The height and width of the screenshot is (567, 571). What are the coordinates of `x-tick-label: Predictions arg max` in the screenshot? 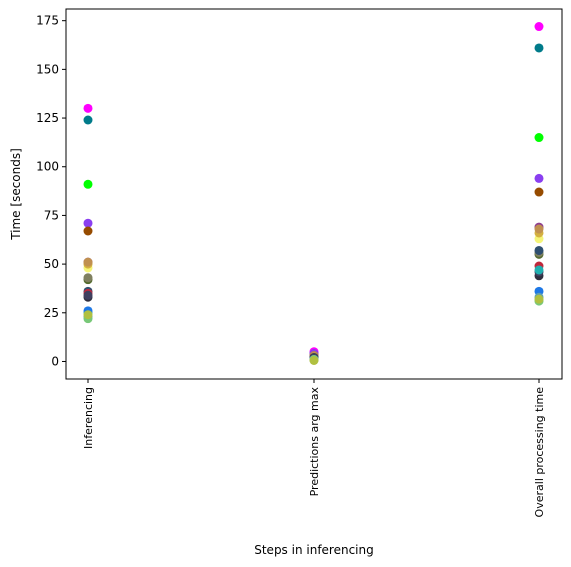 It's located at (314, 442).